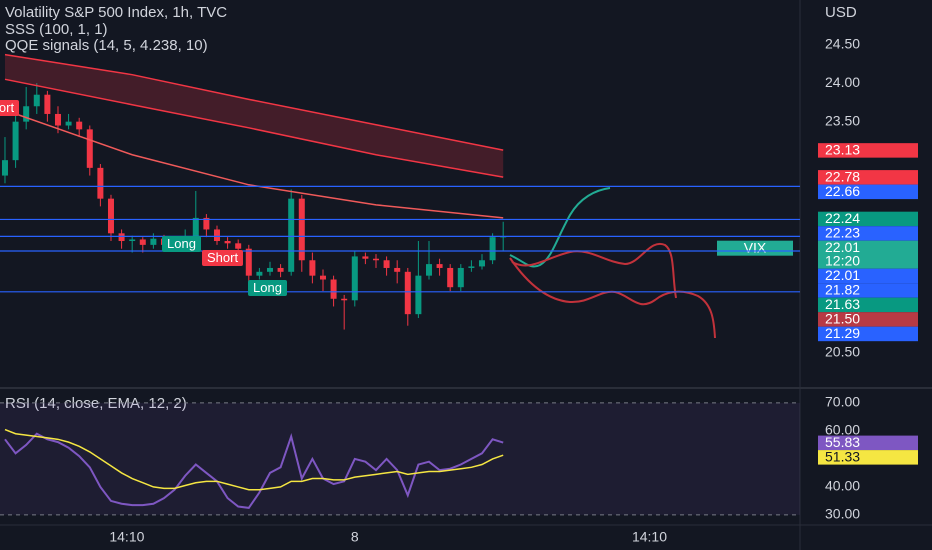  I want to click on y-tick-label: 30.00, so click(842, 514).